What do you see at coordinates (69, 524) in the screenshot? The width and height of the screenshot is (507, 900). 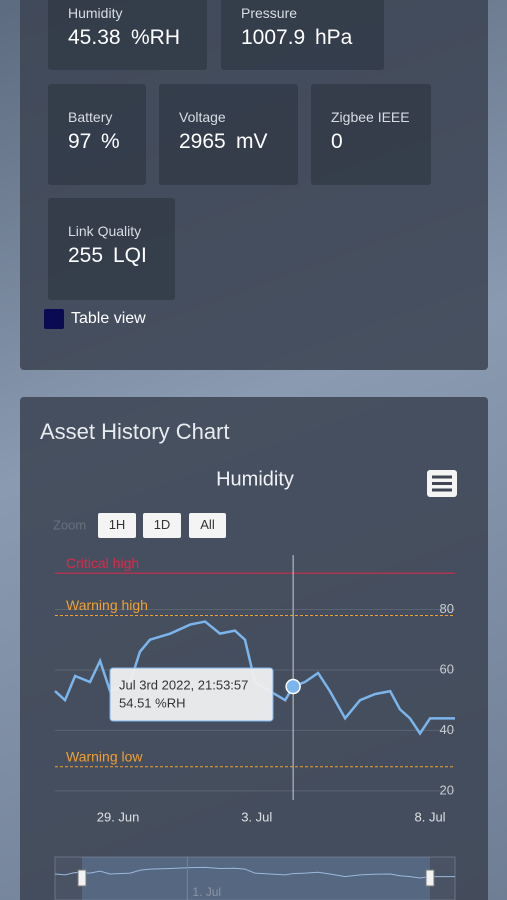 I see `zoom-label: Zoom` at bounding box center [69, 524].